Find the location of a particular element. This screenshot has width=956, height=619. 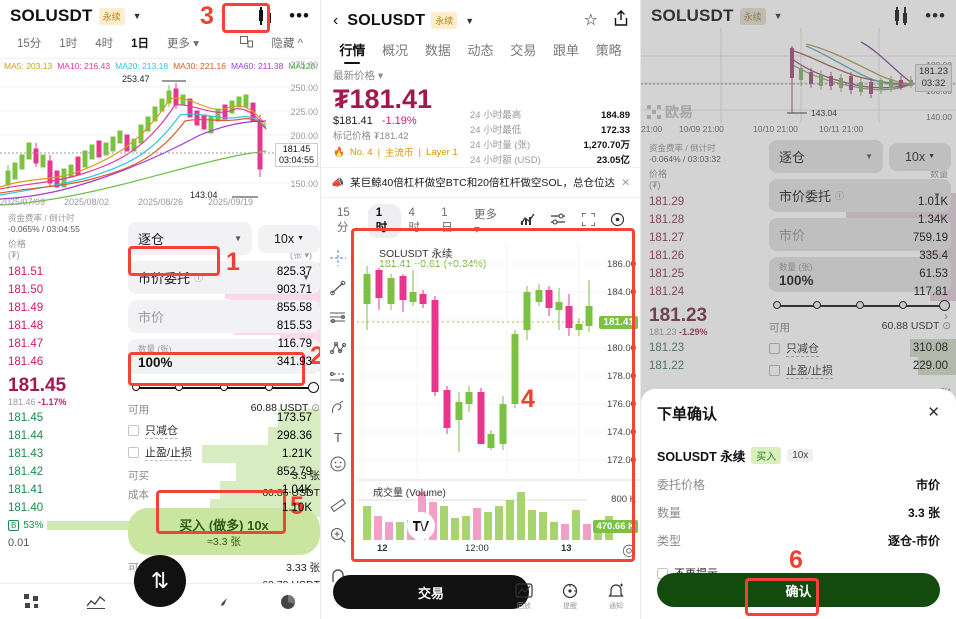

pattern-icon is located at coordinates (338, 349).